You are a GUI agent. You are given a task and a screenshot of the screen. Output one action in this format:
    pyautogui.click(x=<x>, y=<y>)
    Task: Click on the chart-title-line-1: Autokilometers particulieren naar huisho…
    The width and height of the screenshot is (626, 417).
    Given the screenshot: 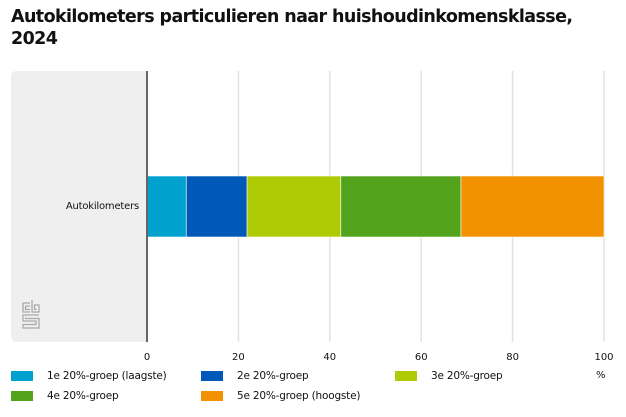 What is the action you would take?
    pyautogui.click(x=292, y=17)
    